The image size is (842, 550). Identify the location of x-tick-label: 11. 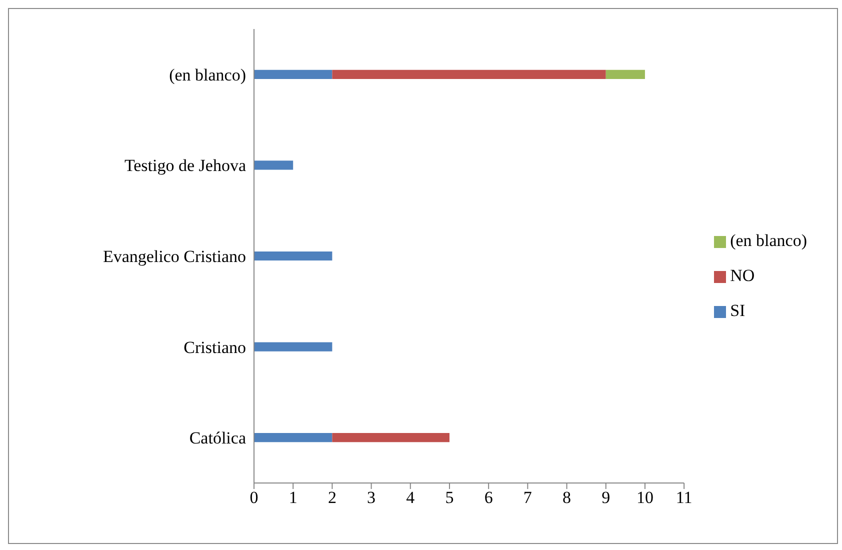
(684, 498).